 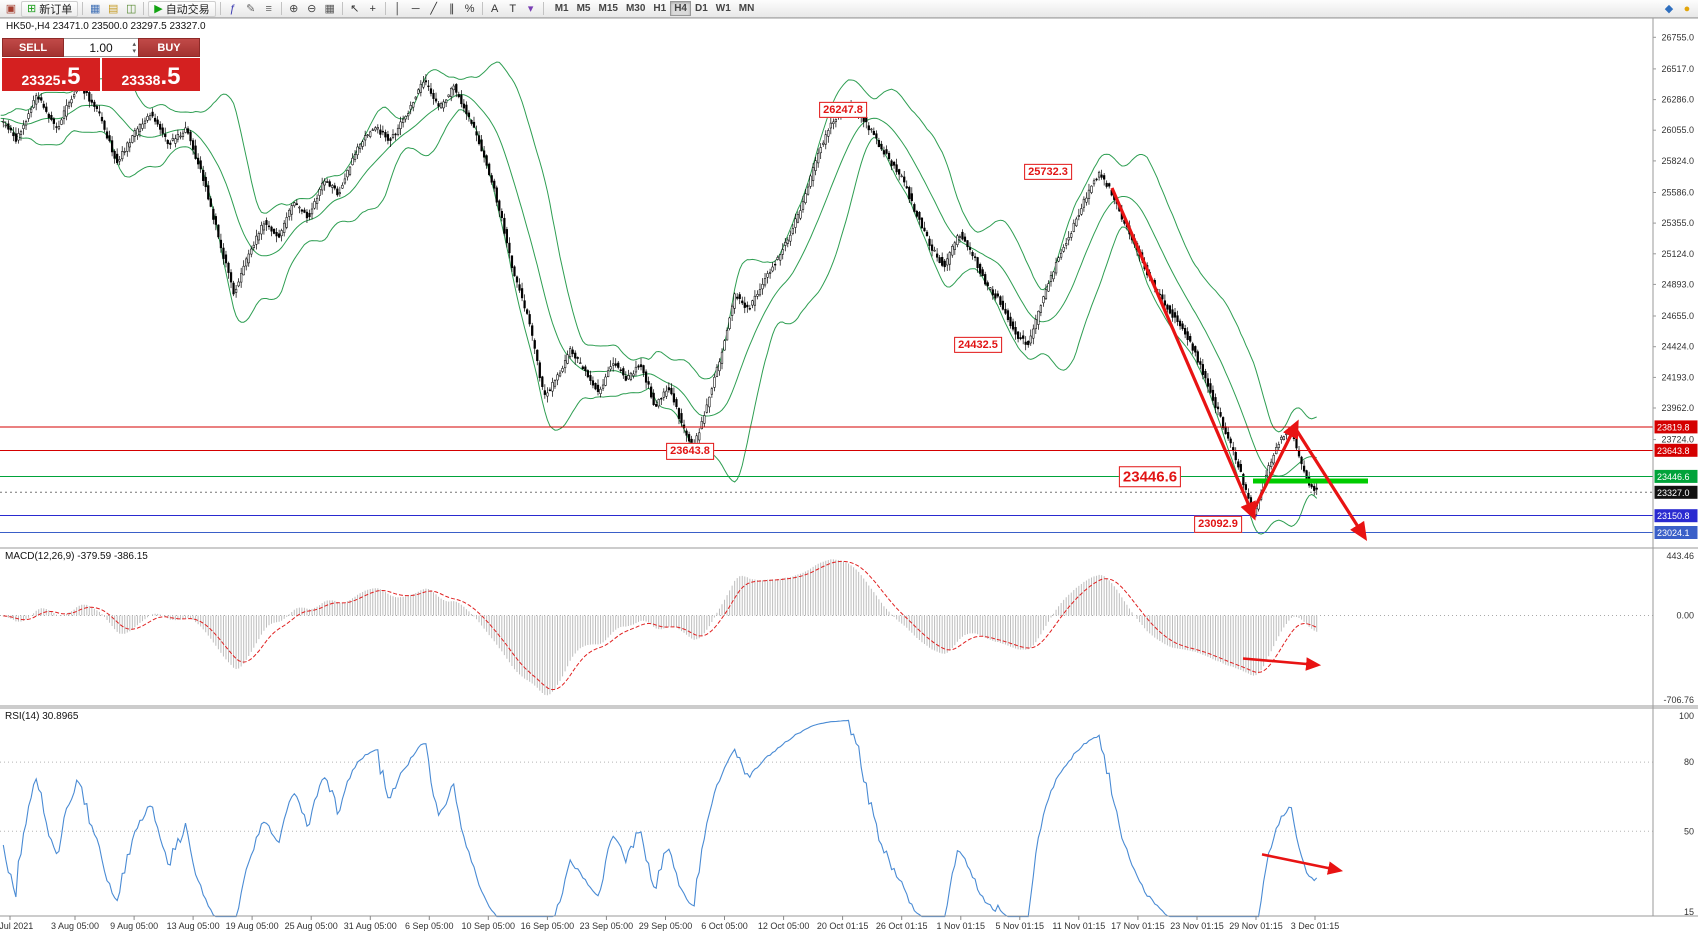 What do you see at coordinates (398, 8) in the screenshot?
I see `vertical-line-icon: │` at bounding box center [398, 8].